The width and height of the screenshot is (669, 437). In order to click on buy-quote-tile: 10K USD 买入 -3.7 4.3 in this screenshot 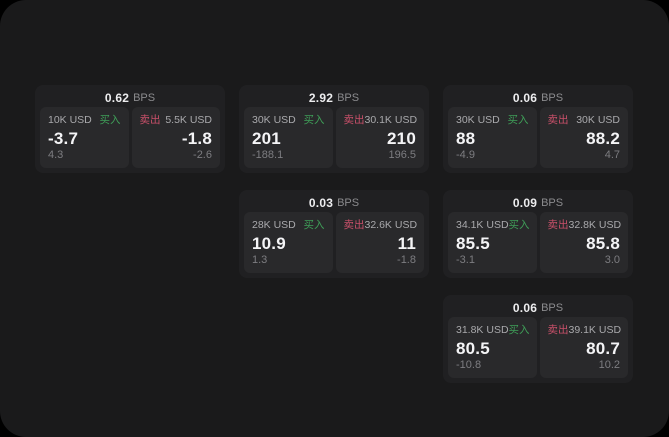, I will do `click(84, 137)`.